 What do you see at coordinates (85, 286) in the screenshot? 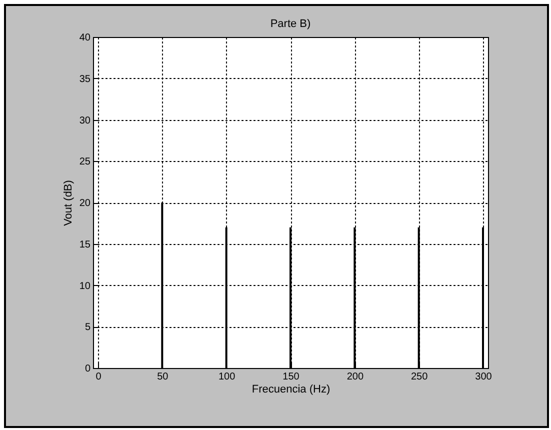
I see `y-tick-label: 10` at bounding box center [85, 286].